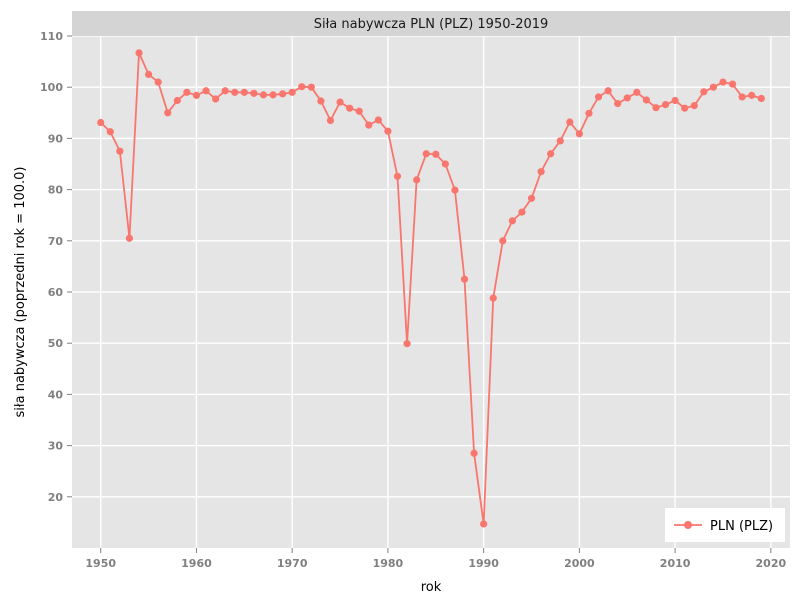 The image size is (800, 600). I want to click on x-axis-title: rok, so click(431, 587).